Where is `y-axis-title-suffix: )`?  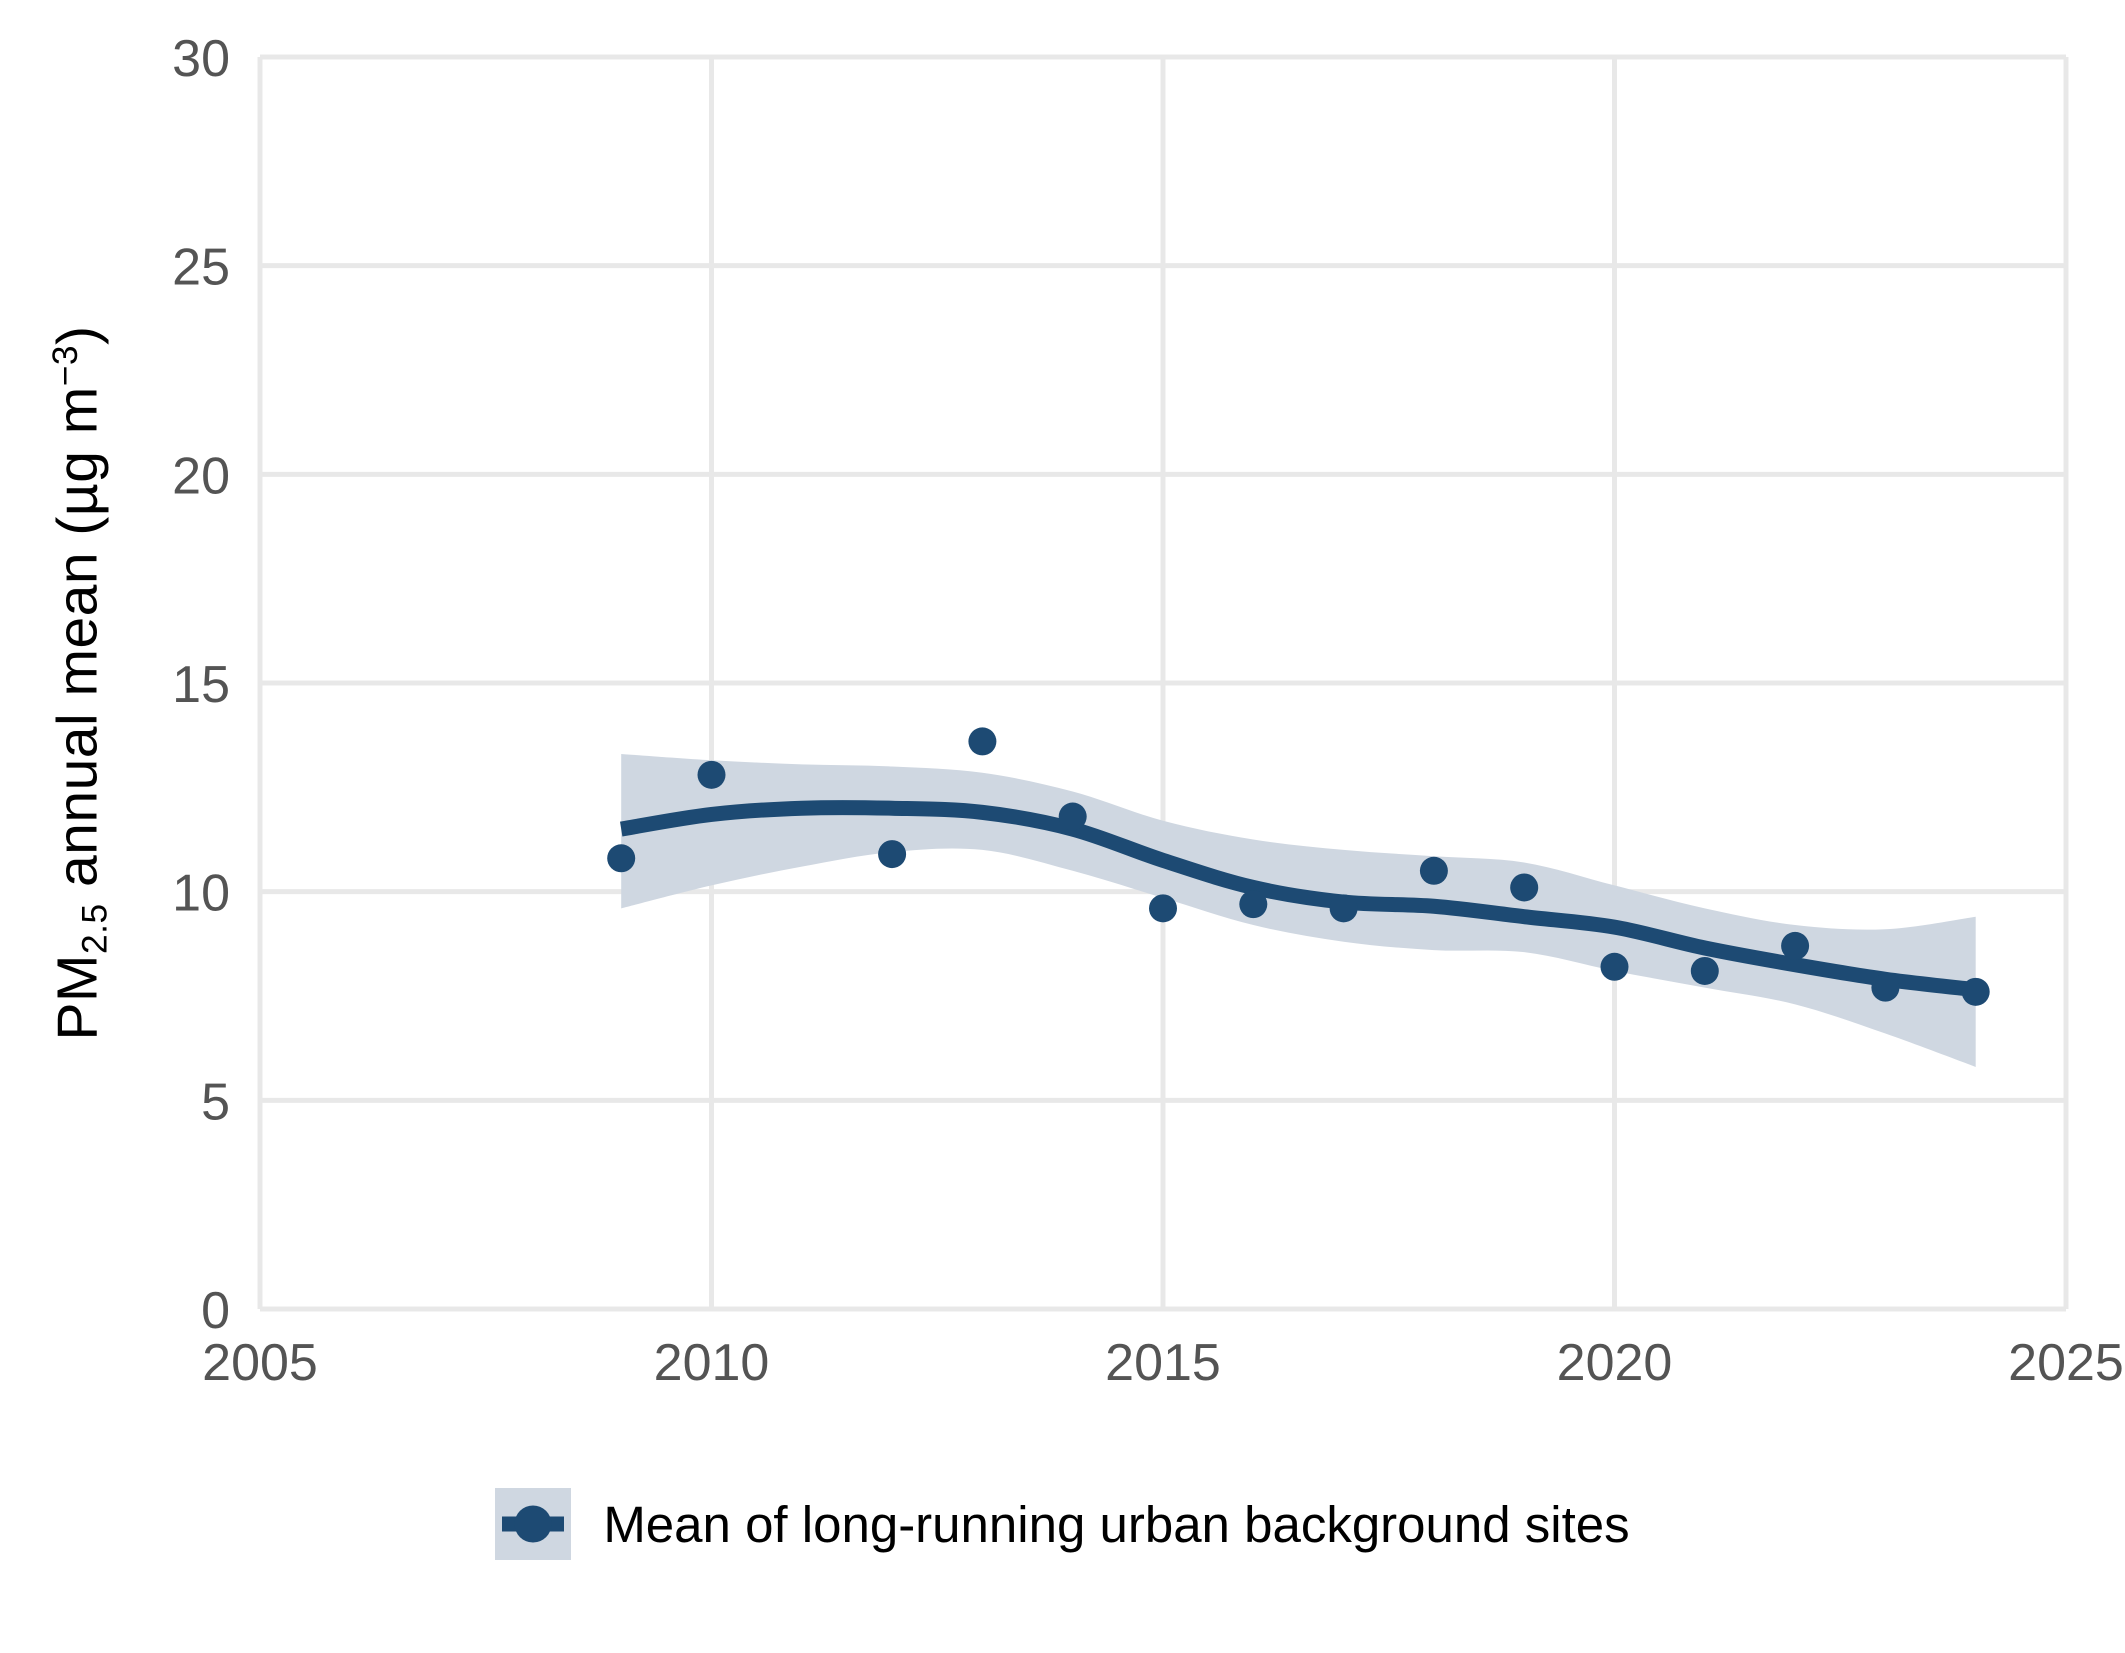 y-axis-title-suffix: ) is located at coordinates (77, 335).